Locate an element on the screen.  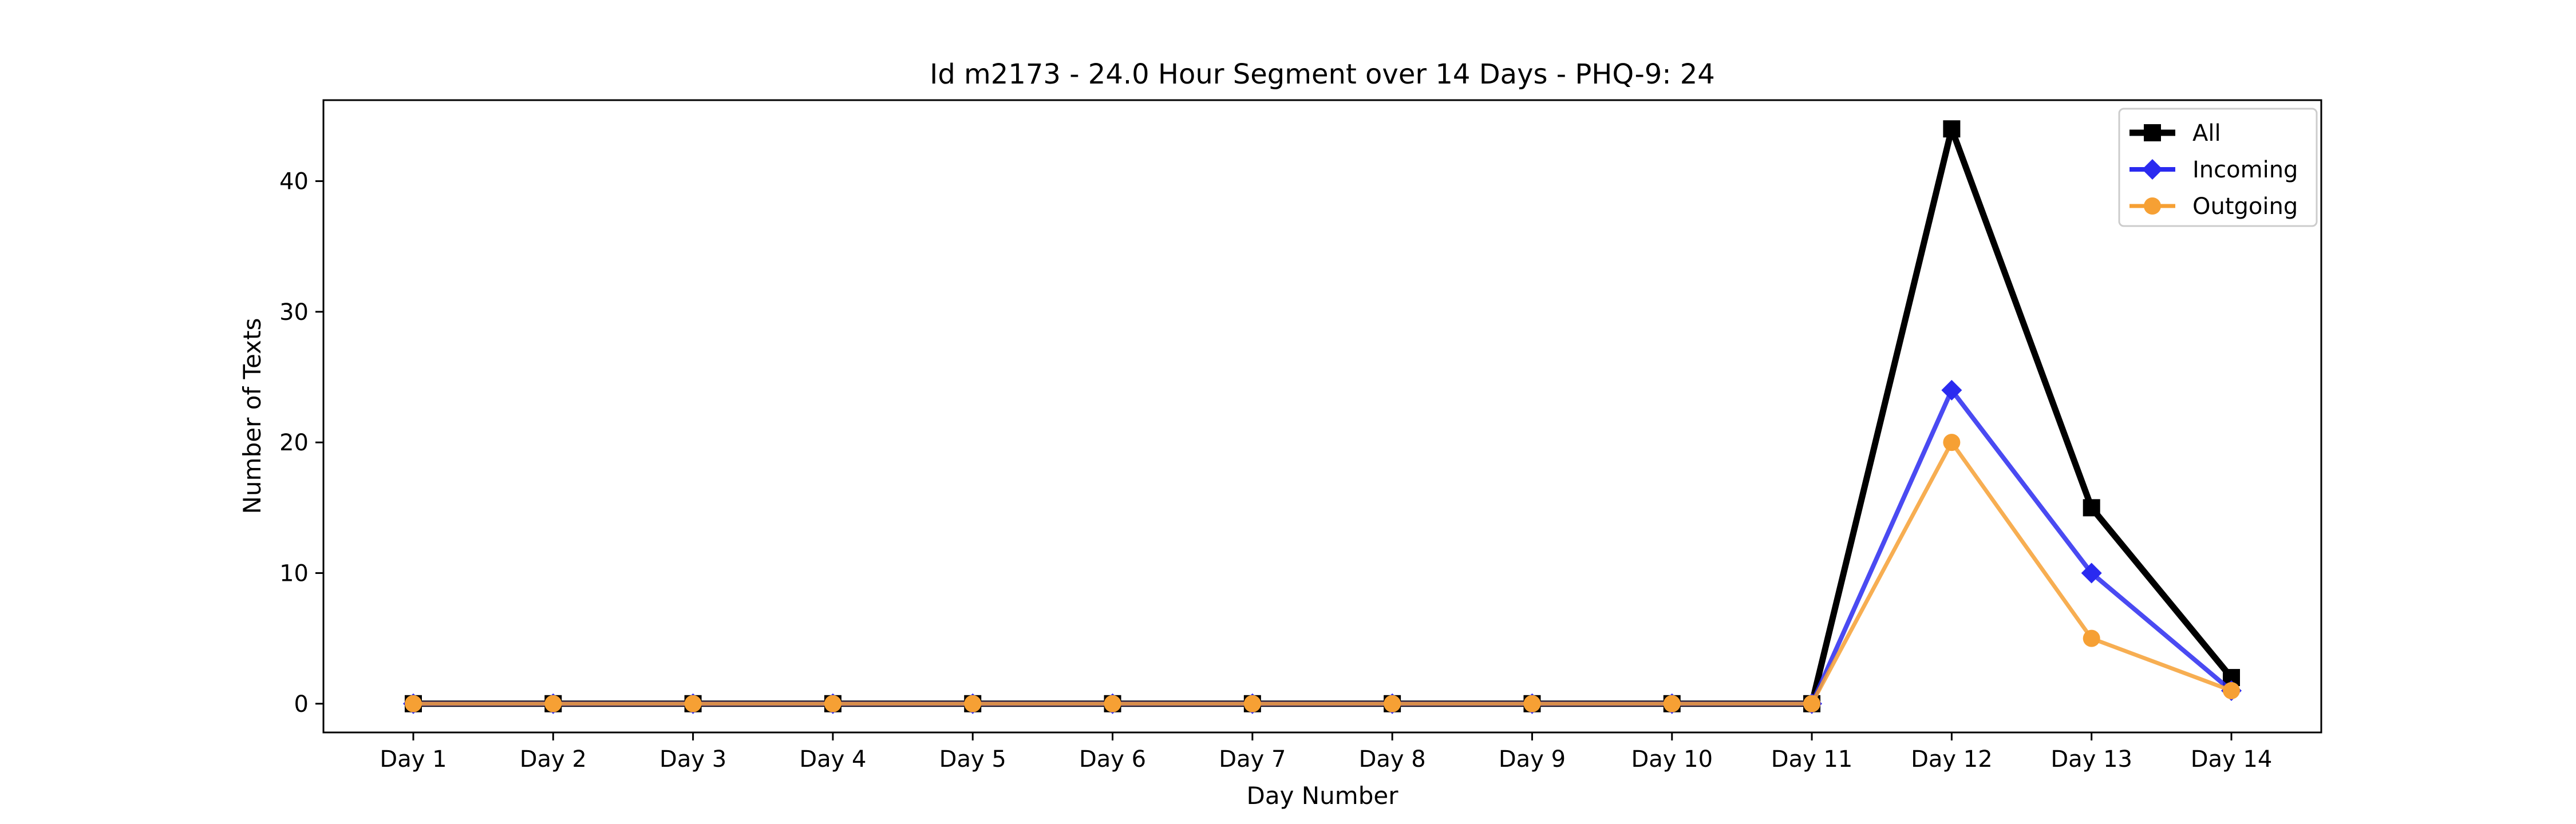
x-tick-label: Day 2 is located at coordinates (553, 759).